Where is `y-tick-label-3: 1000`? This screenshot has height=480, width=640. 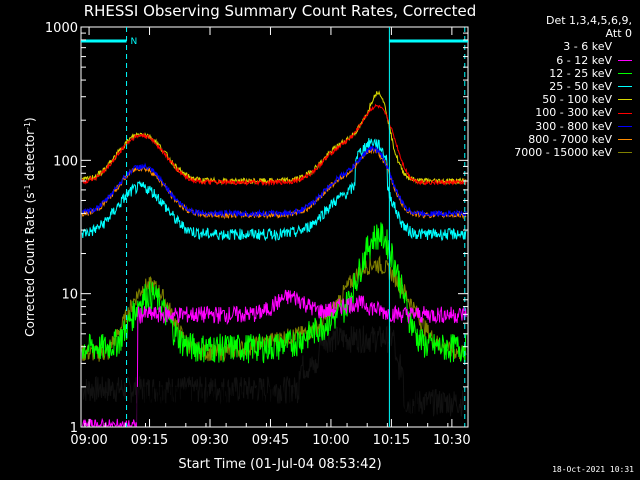 y-tick-label-3: 1000 is located at coordinates (61, 28).